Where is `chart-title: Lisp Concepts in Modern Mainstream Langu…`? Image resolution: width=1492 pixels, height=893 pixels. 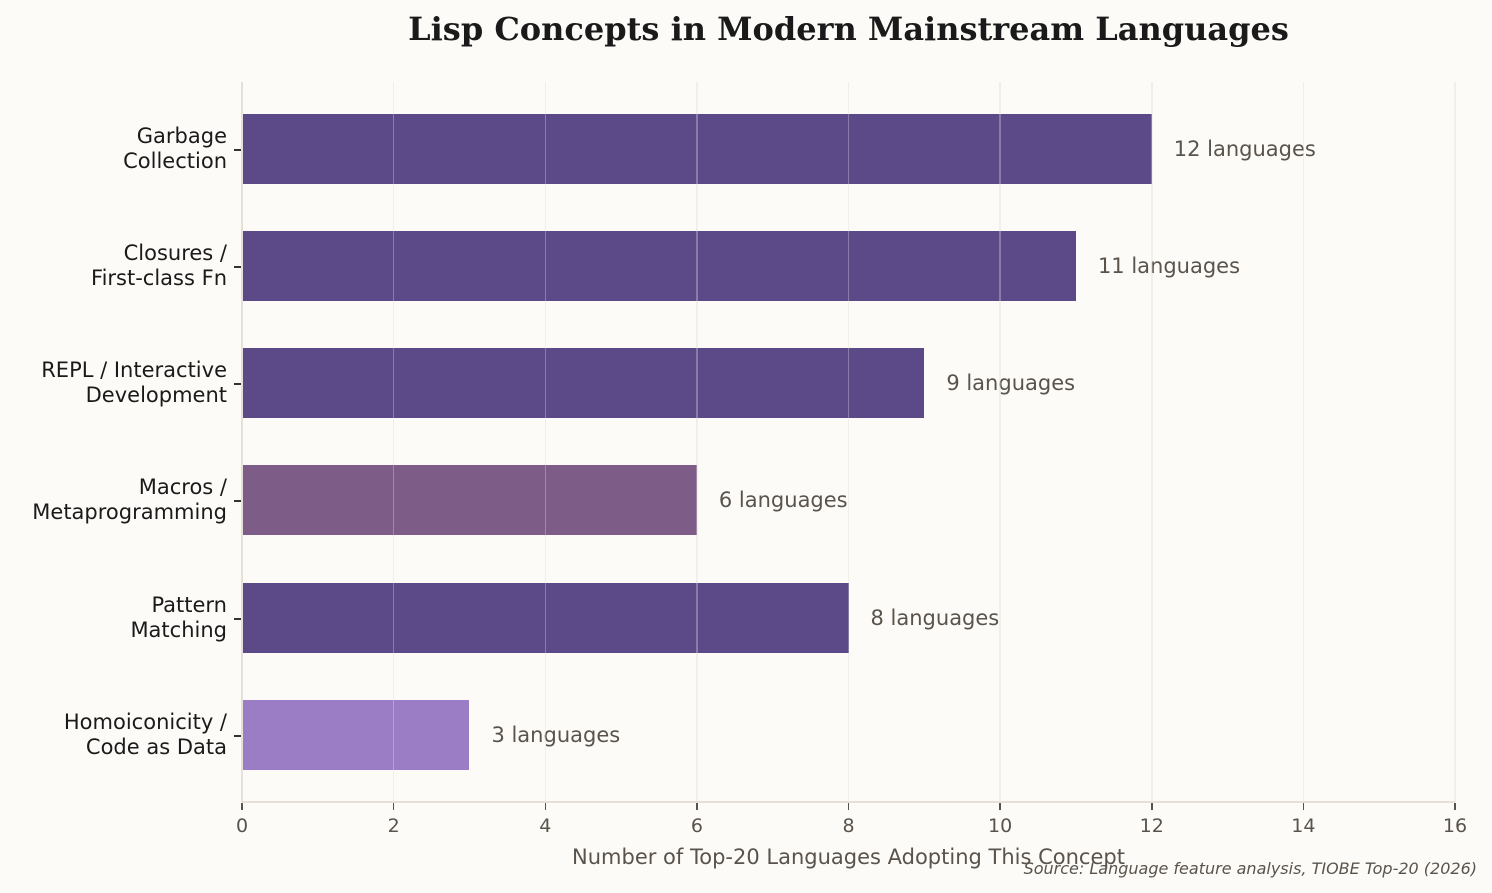 chart-title: Lisp Concepts in Modern Mainstream Langu… is located at coordinates (848, 29).